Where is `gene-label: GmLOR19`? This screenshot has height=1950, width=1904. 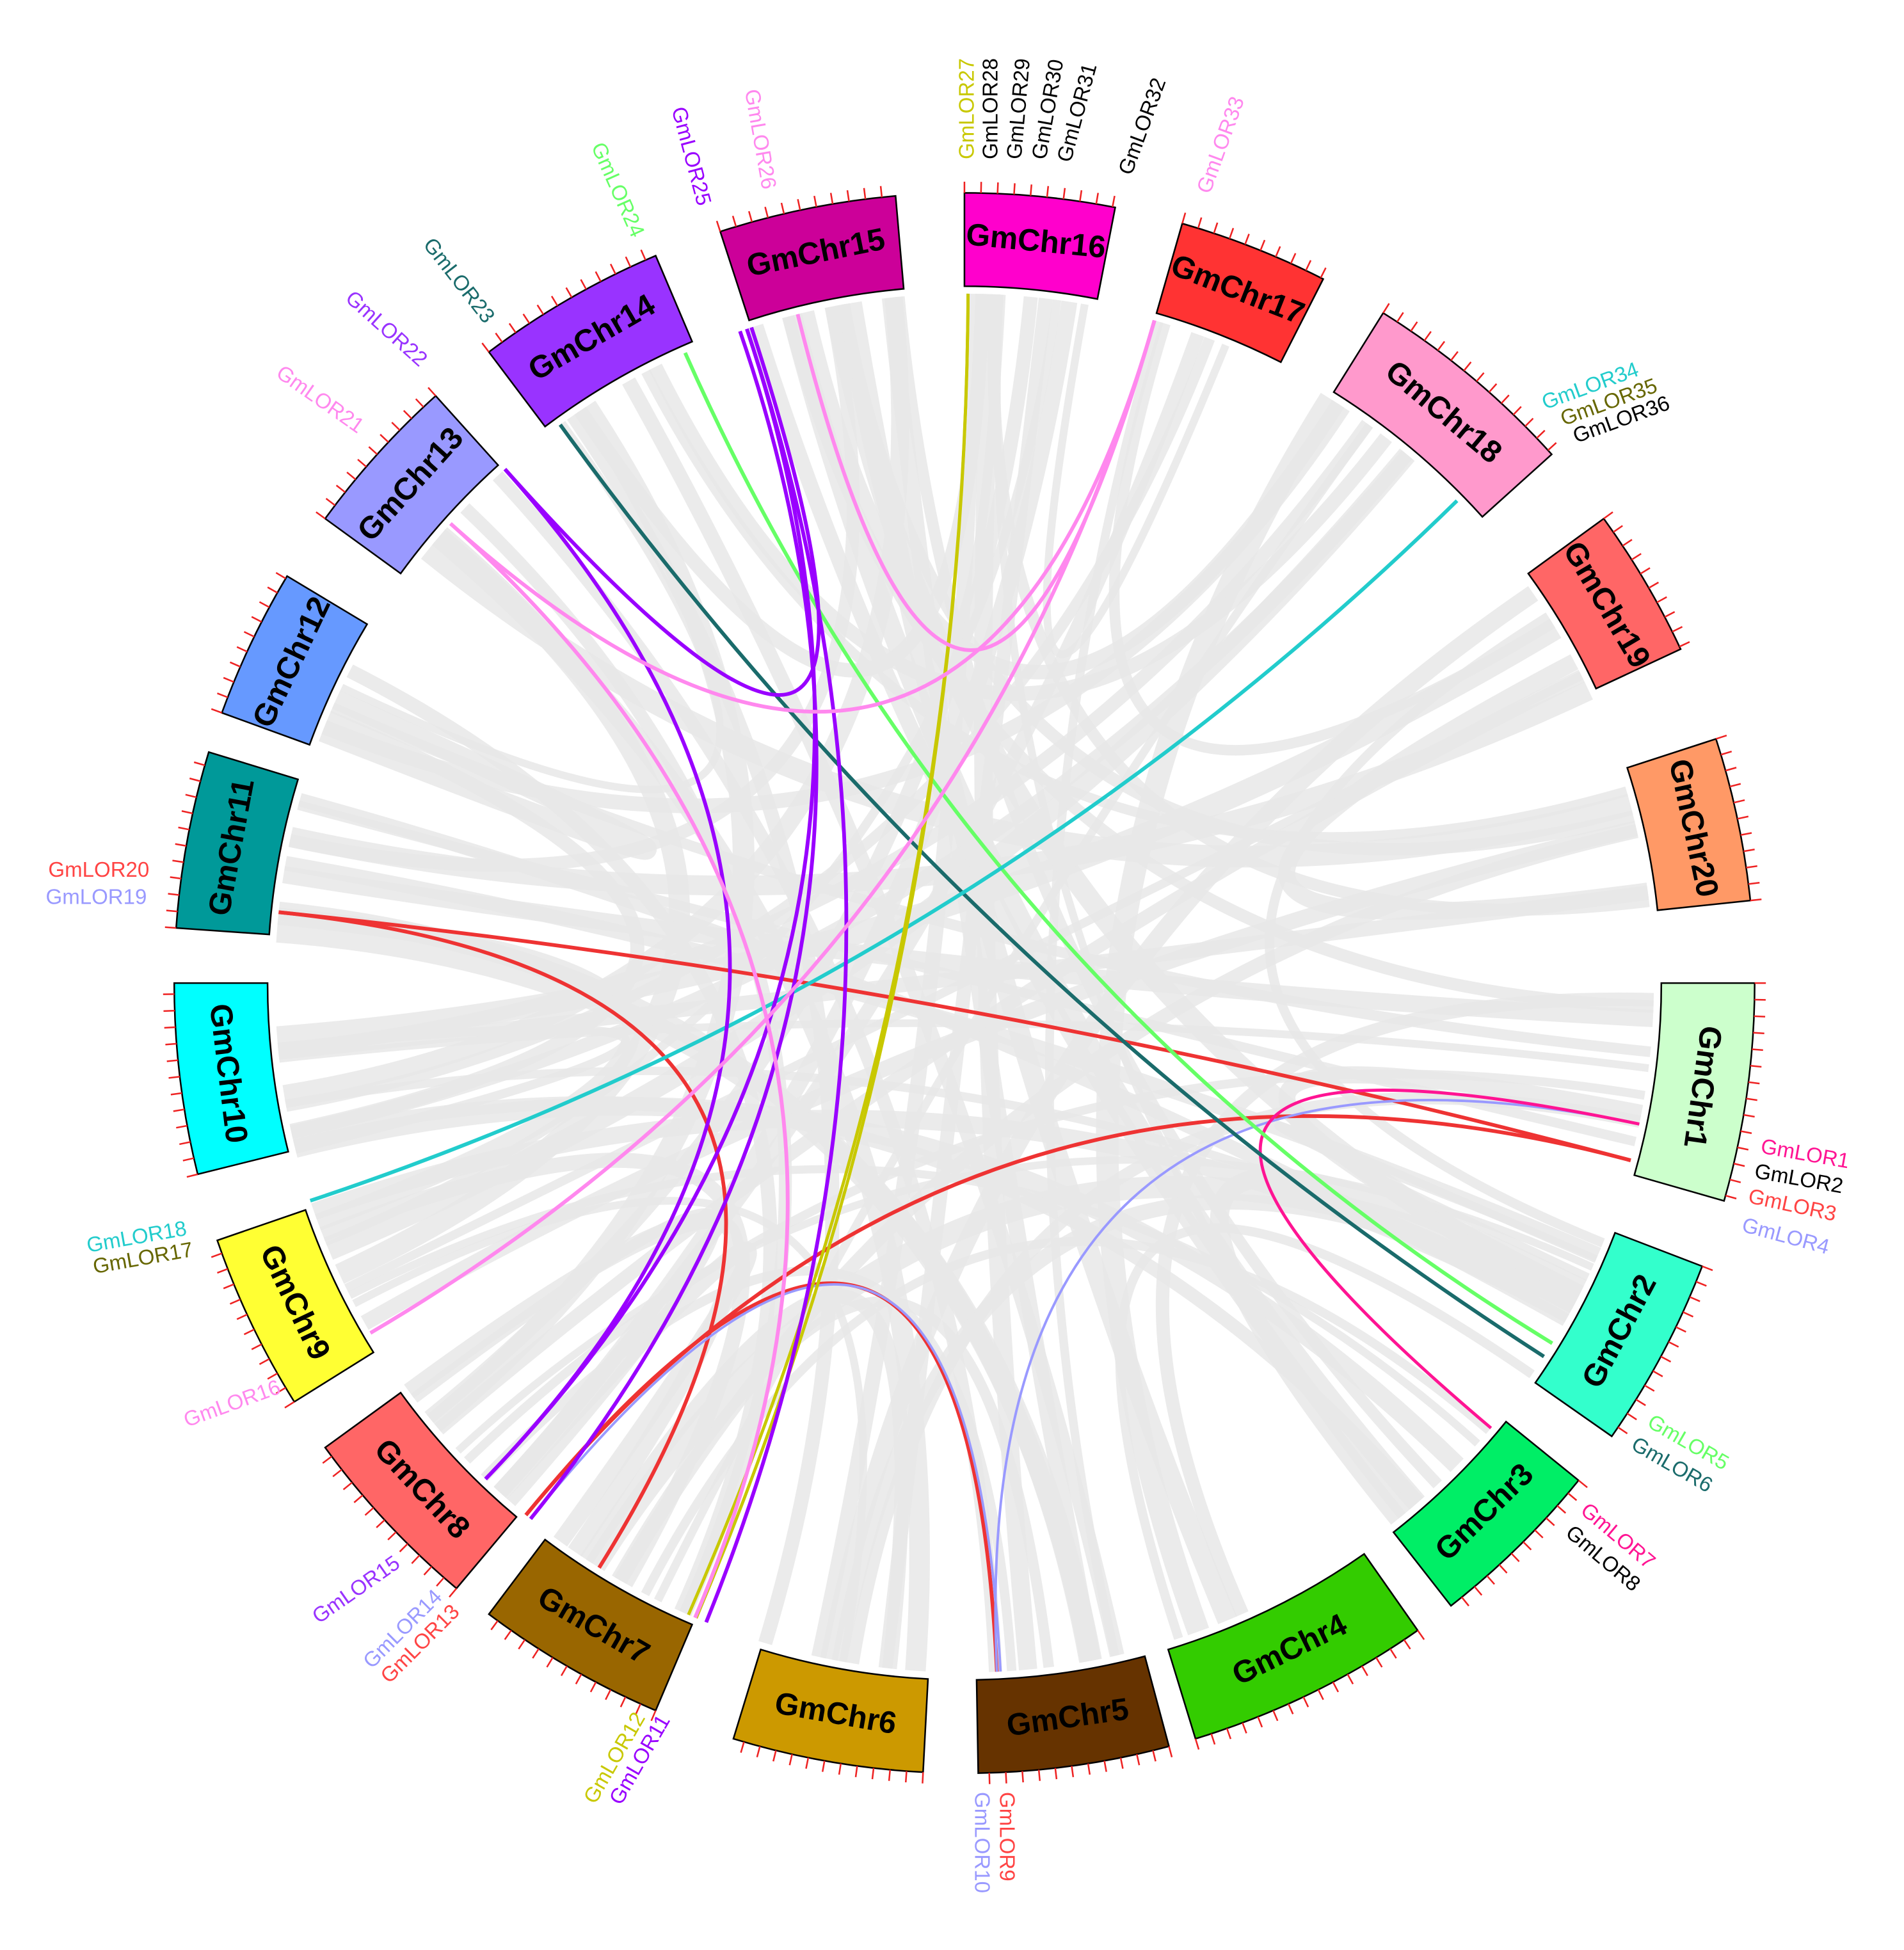
gene-label: GmLOR19 is located at coordinates (96, 898).